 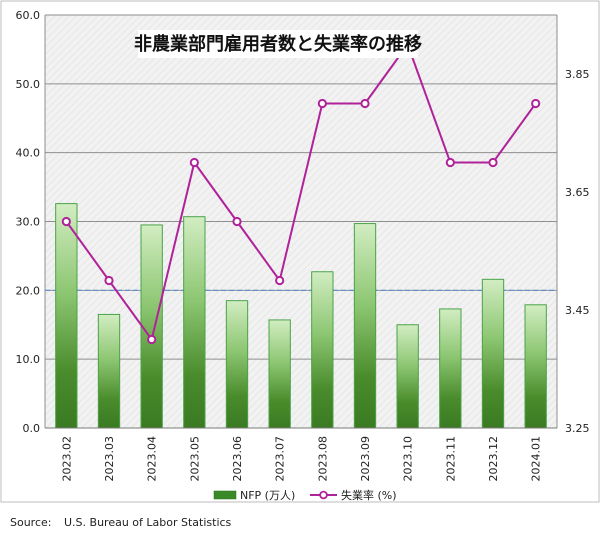 What do you see at coordinates (28, 153) in the screenshot?
I see `y-left-tick-label: 40.0` at bounding box center [28, 153].